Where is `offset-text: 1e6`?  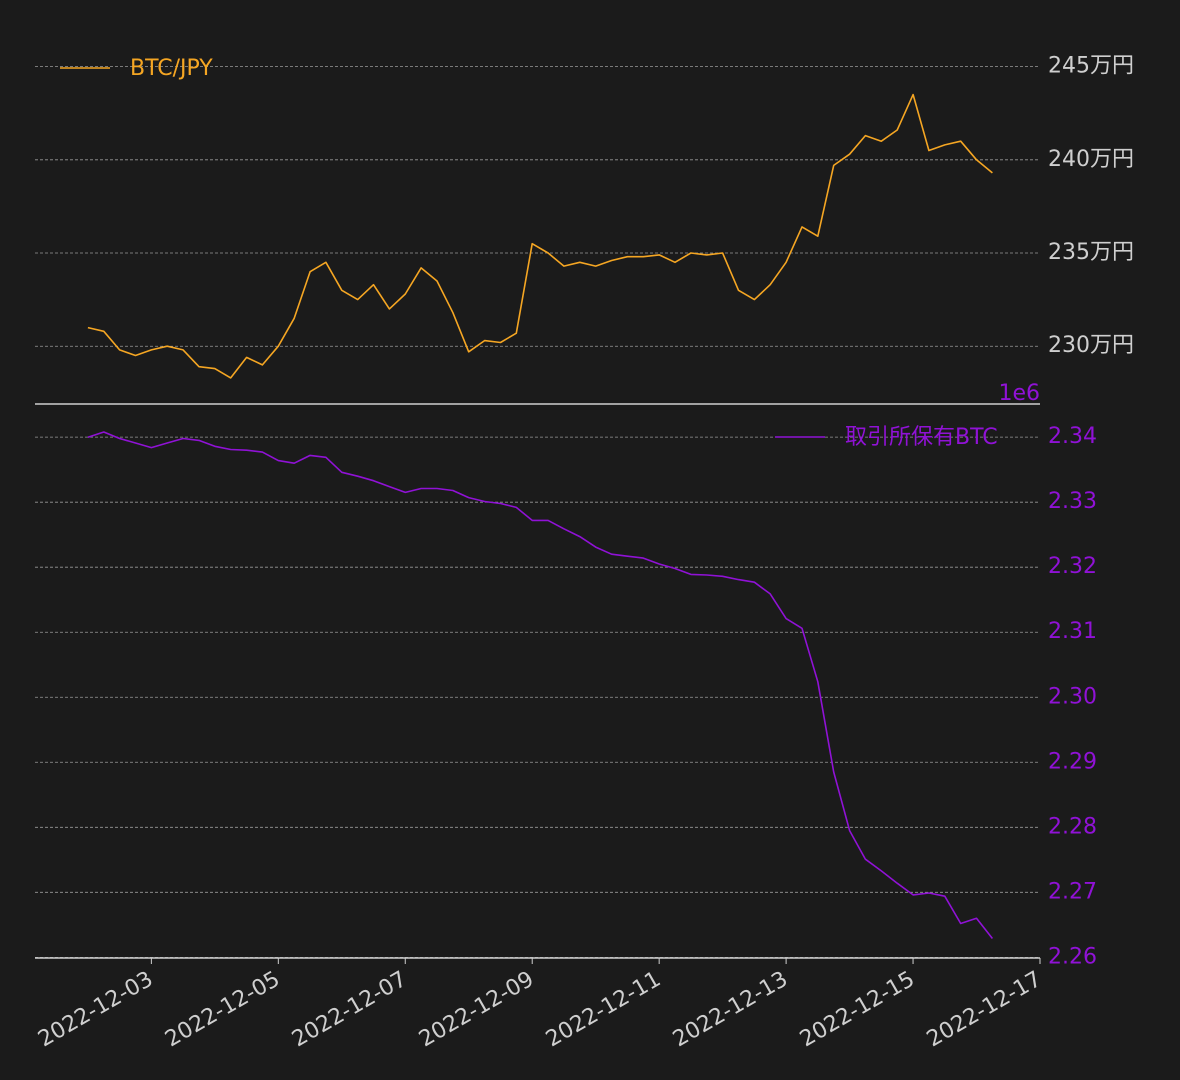 offset-text: 1e6 is located at coordinates (1019, 393).